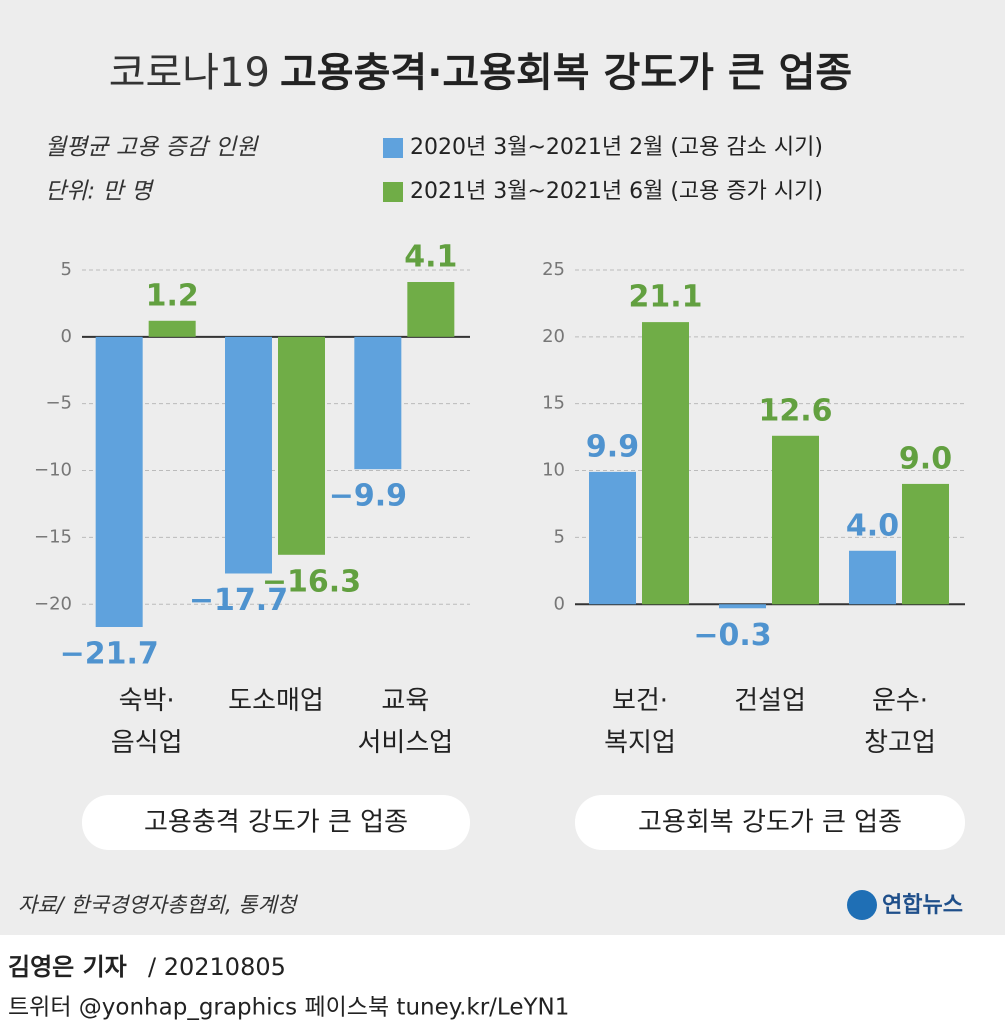  I want to click on unit: 단위: 만 명, so click(100, 192).